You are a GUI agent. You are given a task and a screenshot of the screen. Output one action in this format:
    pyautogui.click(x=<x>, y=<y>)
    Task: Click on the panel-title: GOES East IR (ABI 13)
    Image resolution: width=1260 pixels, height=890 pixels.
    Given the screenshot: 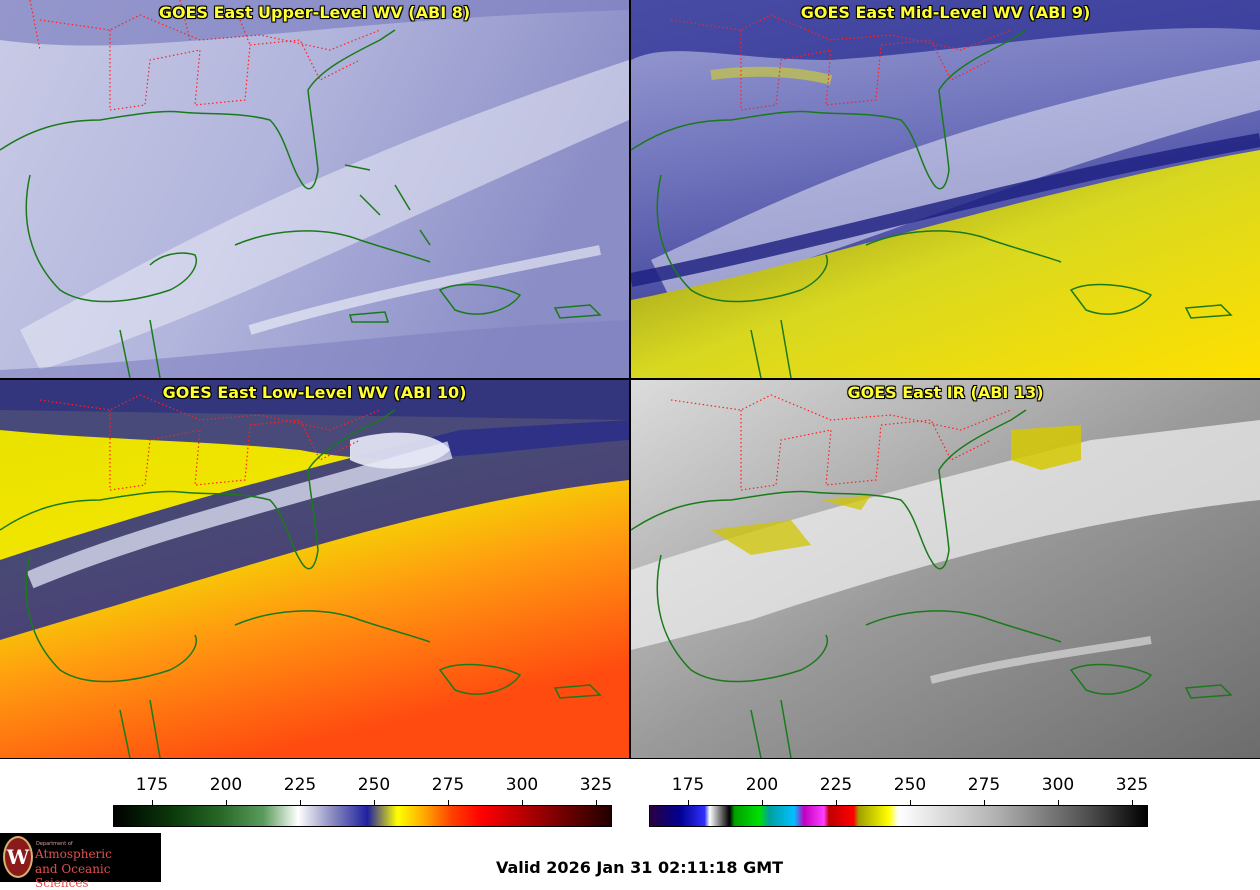 What is the action you would take?
    pyautogui.click(x=945, y=392)
    